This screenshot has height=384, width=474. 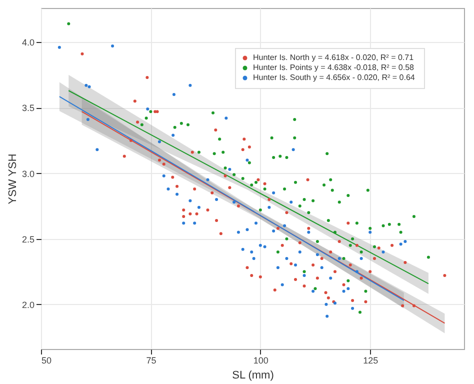 What do you see at coordinates (47, 361) in the screenshot?
I see `x-tick-label: 50` at bounding box center [47, 361].